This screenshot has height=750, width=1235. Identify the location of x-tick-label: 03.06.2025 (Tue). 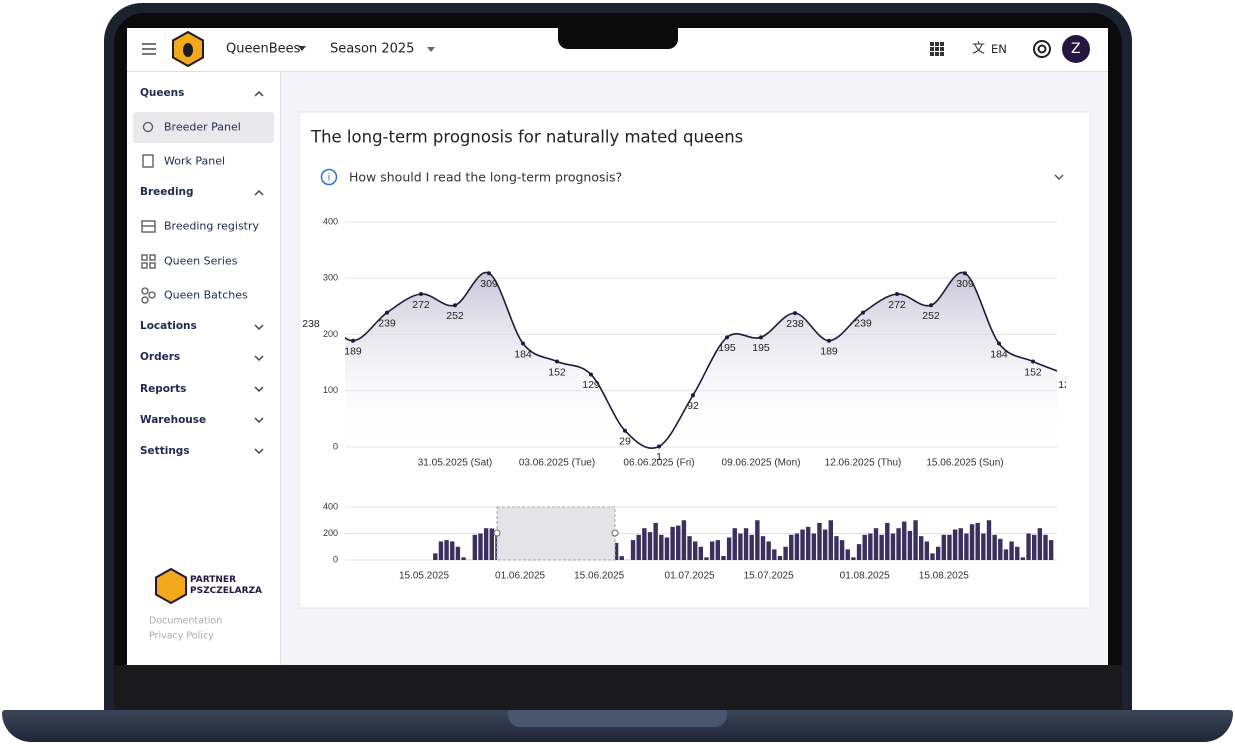
(557, 463).